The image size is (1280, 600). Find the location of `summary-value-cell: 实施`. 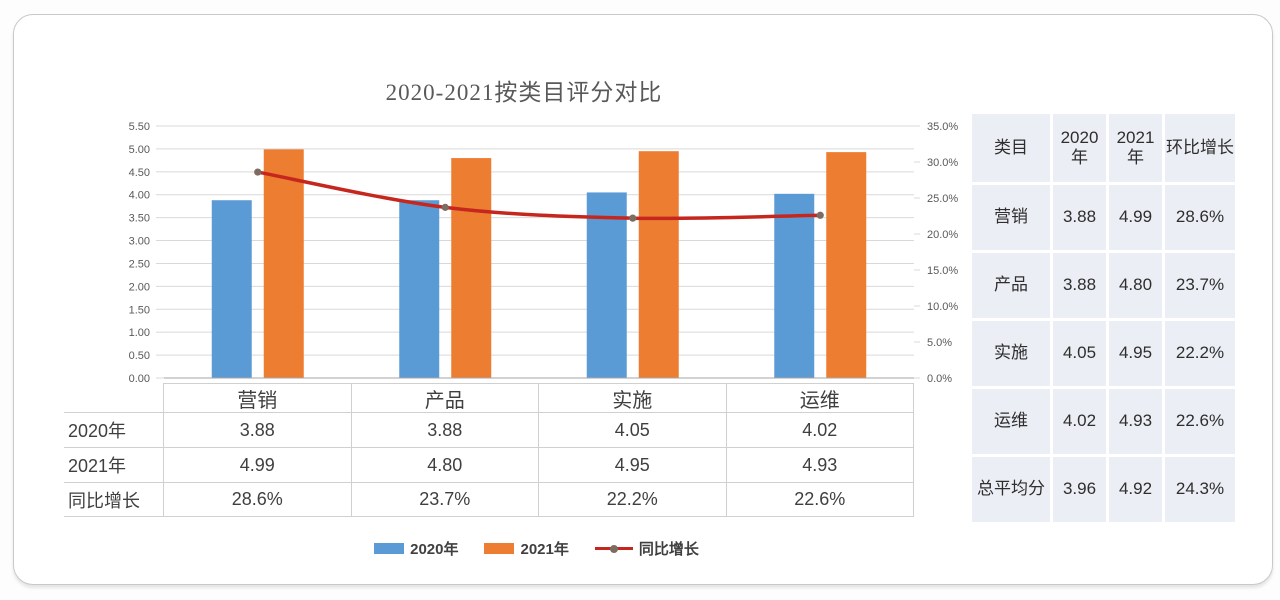

summary-value-cell: 实施 is located at coordinates (1011, 353).